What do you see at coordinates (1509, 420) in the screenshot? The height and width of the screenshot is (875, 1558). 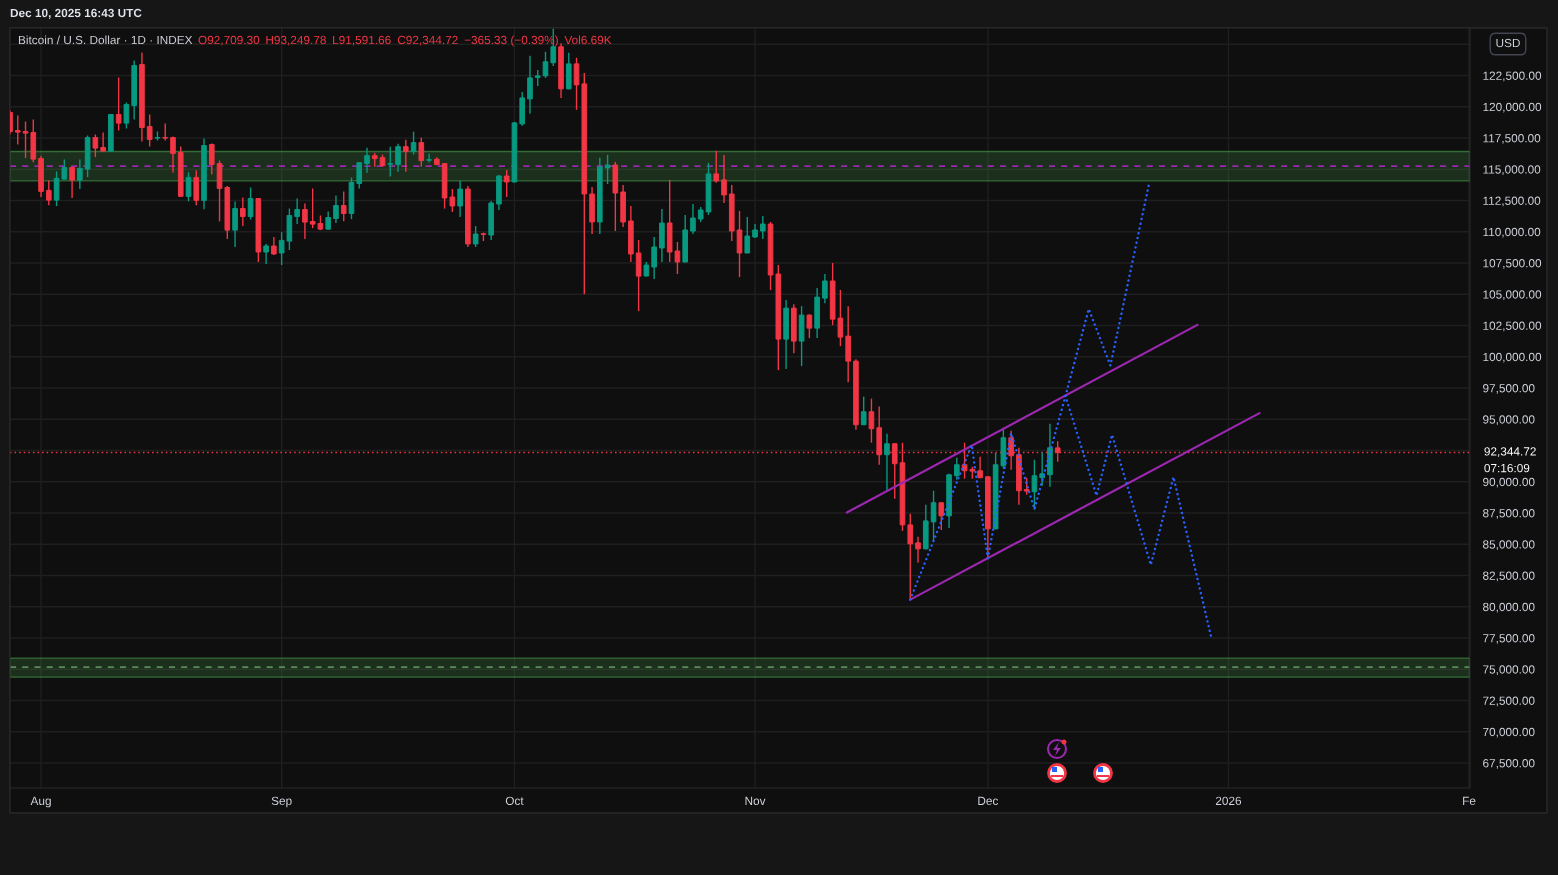 I see `y-tick-label: 95,000.00` at bounding box center [1509, 420].